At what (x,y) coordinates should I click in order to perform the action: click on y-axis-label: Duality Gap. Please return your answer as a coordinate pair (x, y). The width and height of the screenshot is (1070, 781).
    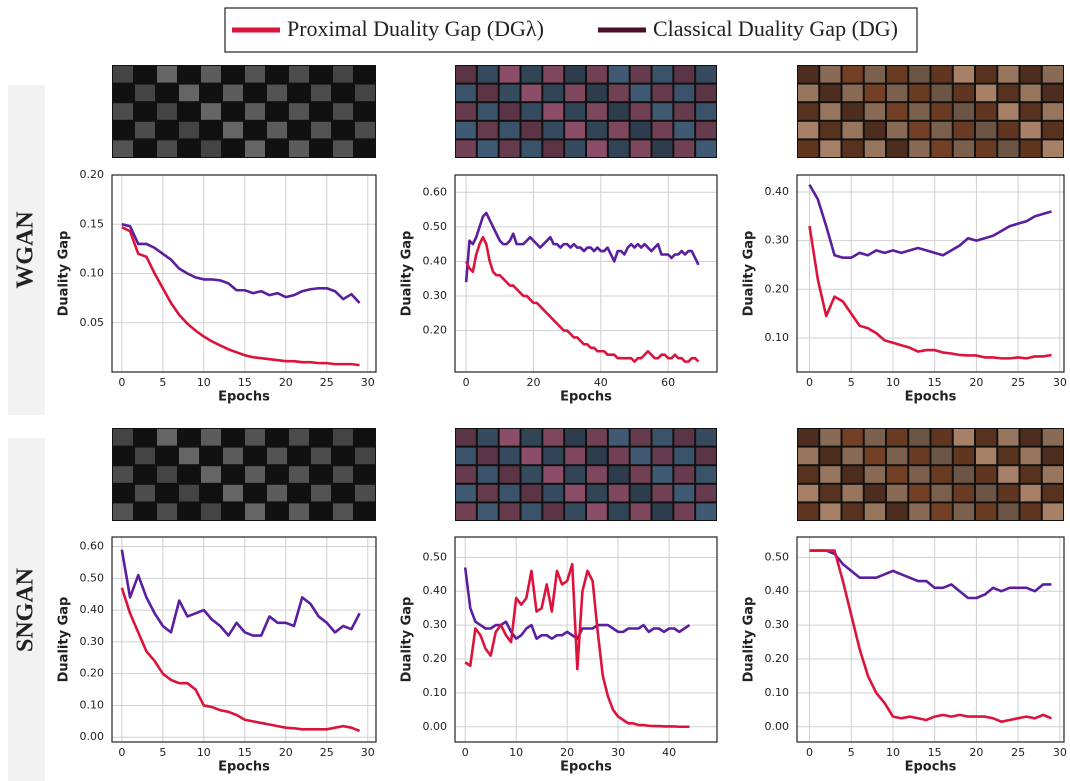
    Looking at the image, I should click on (749, 274).